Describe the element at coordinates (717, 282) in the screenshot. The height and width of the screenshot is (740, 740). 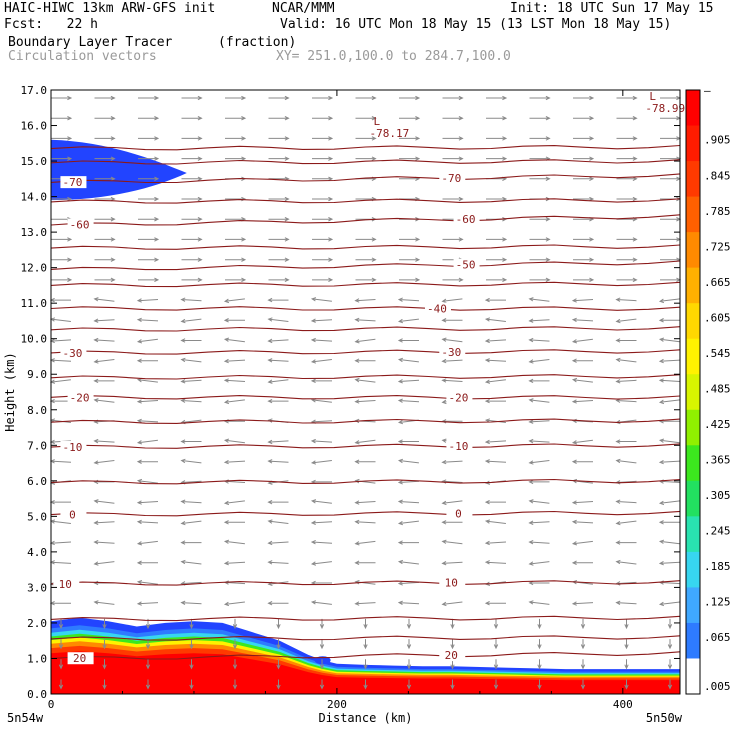
I see `colorbar-label: .665` at that location.